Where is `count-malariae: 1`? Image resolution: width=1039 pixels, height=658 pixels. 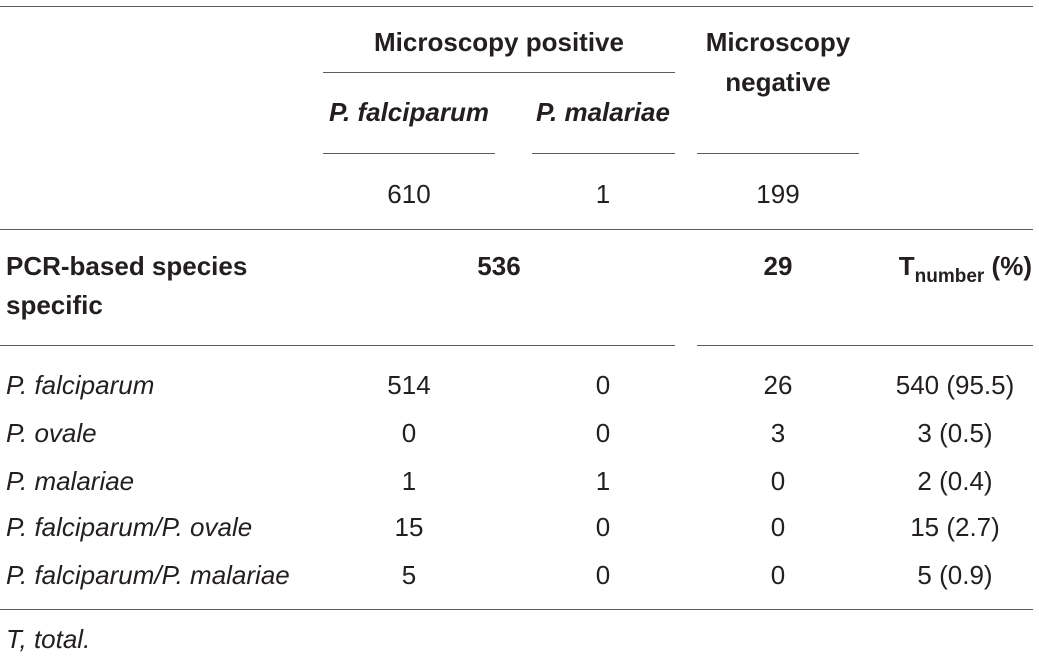
count-malariae: 1 is located at coordinates (603, 194).